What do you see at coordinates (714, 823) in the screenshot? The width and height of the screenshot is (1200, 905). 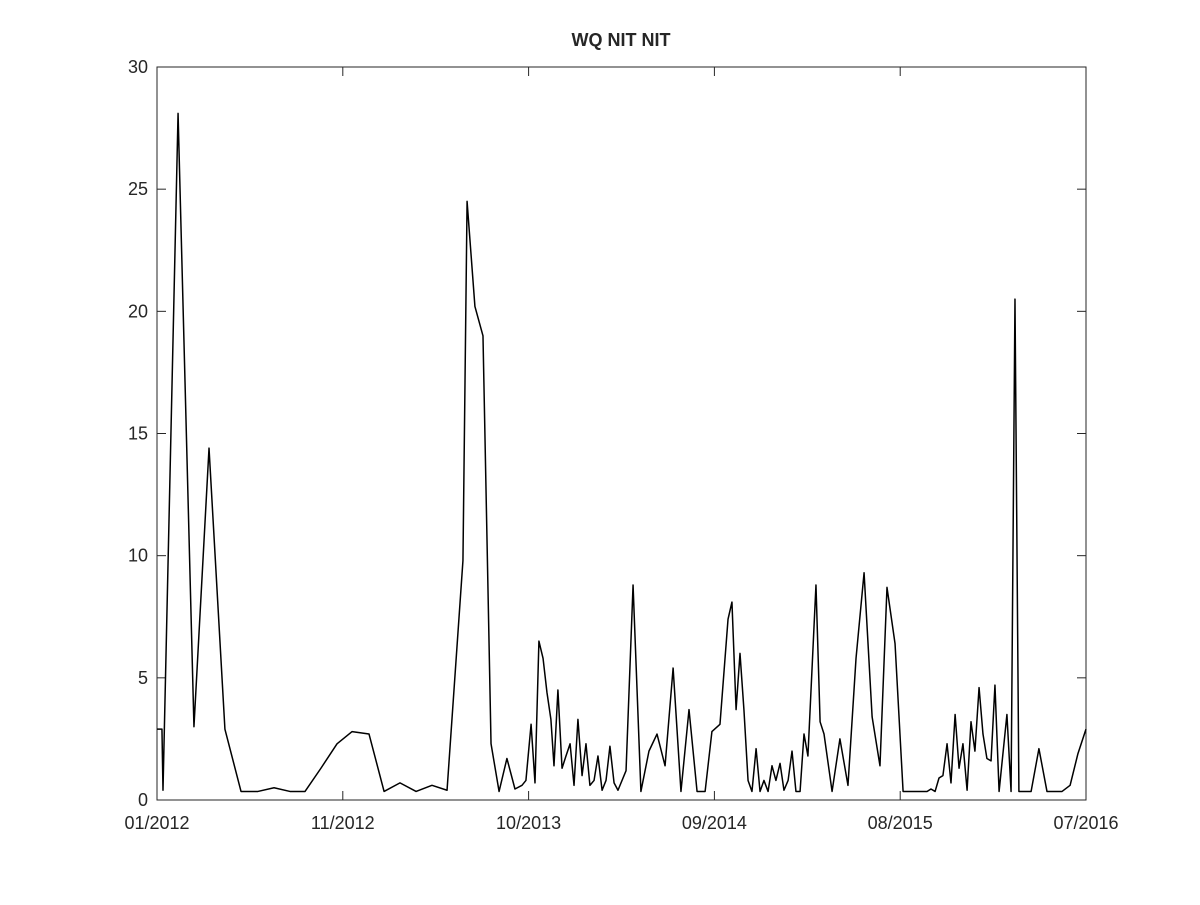 I see `x-tick-label: 09/2014` at bounding box center [714, 823].